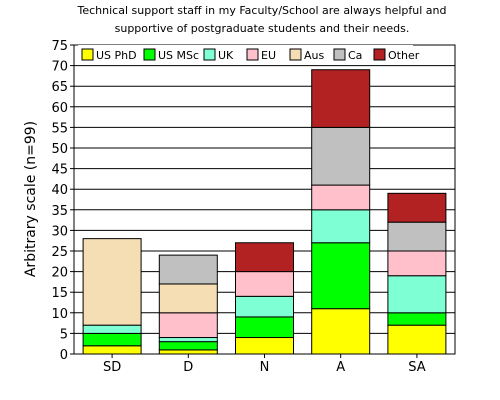 The image size is (500, 400). What do you see at coordinates (59, 293) in the screenshot?
I see `y-tick-label: 15` at bounding box center [59, 293].